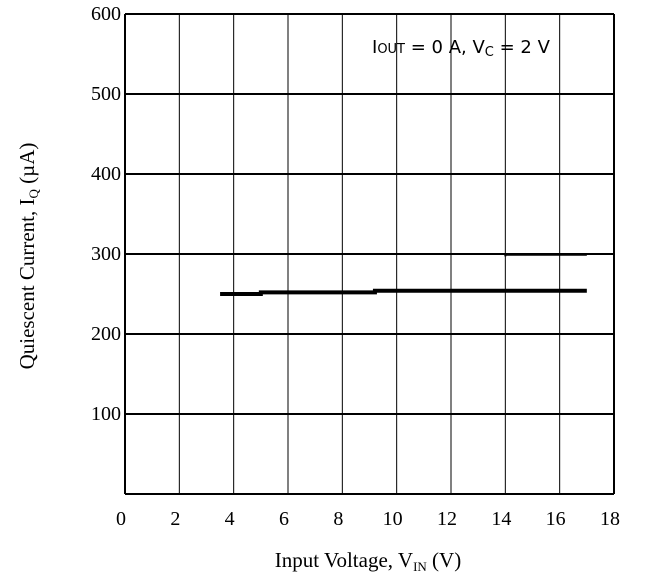  Describe the element at coordinates (338, 519) in the screenshot. I see `x-tick-label: 8` at that location.